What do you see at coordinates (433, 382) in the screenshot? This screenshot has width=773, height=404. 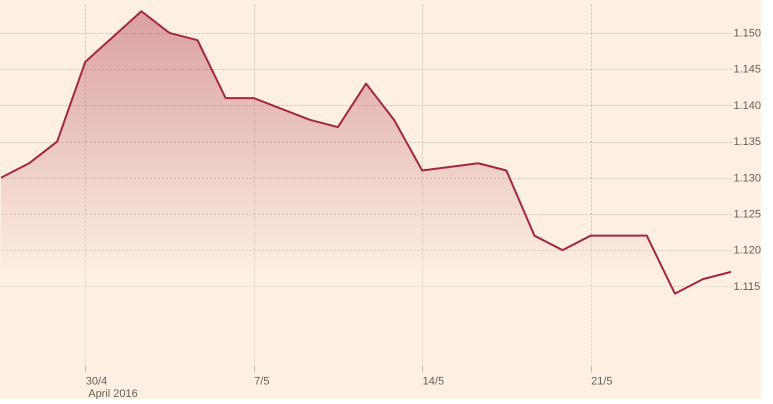 I see `x-tick-label: 14/5` at bounding box center [433, 382].